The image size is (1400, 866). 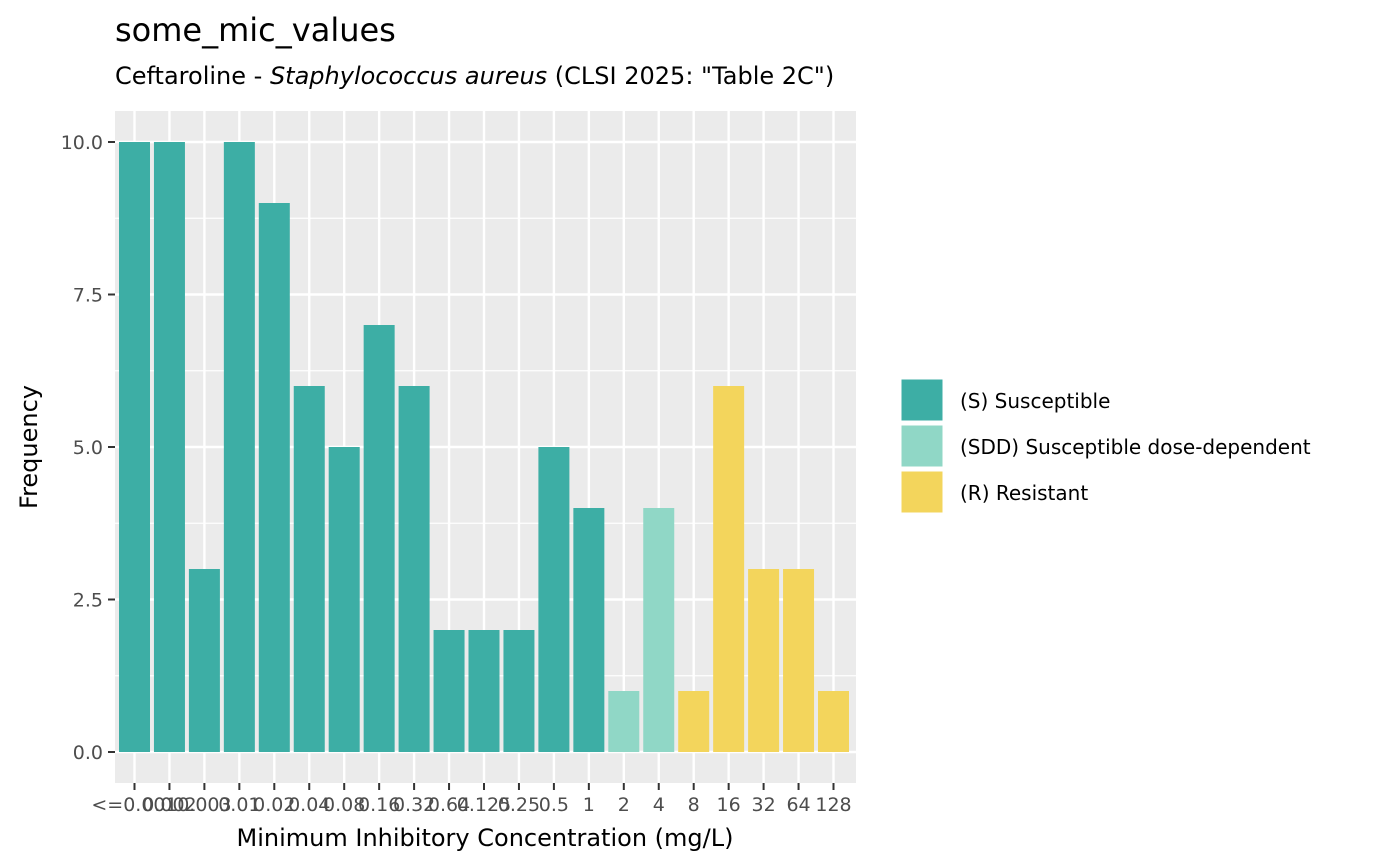 I want to click on bar-0.04, so click(x=309, y=569).